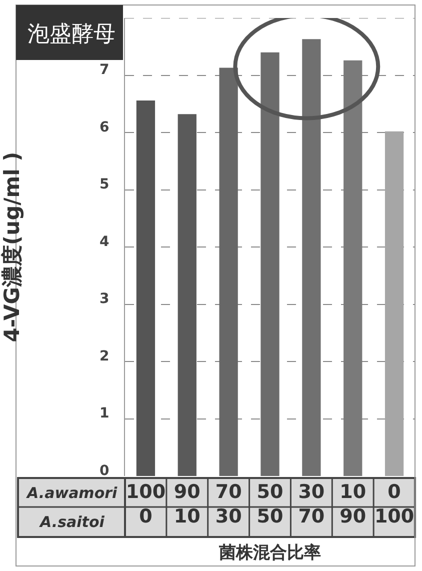 This screenshot has height=571, width=422. What do you see at coordinates (311, 504) in the screenshot?
I see `x-tick-label: 30 70` at bounding box center [311, 504].